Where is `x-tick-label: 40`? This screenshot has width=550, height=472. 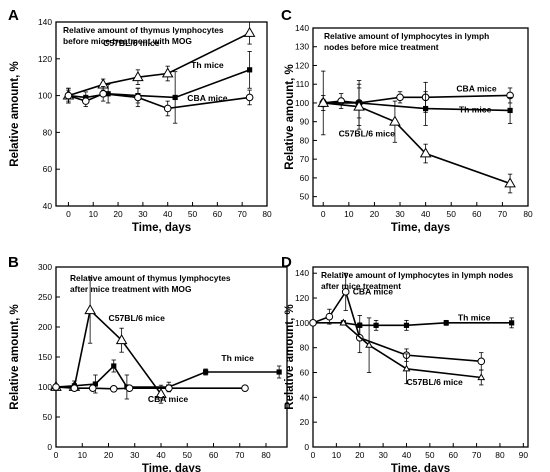 x-tick-label: 40 is located at coordinates (161, 455).